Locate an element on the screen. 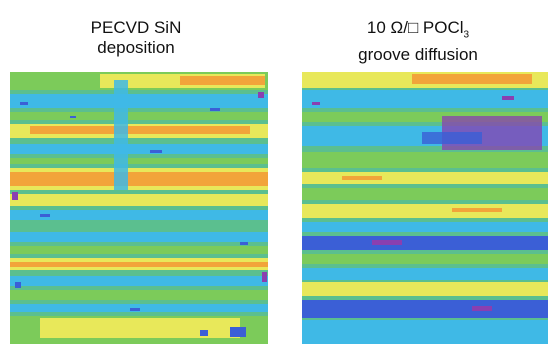  left-title-line1: PECVD SiN is located at coordinates (136, 27).